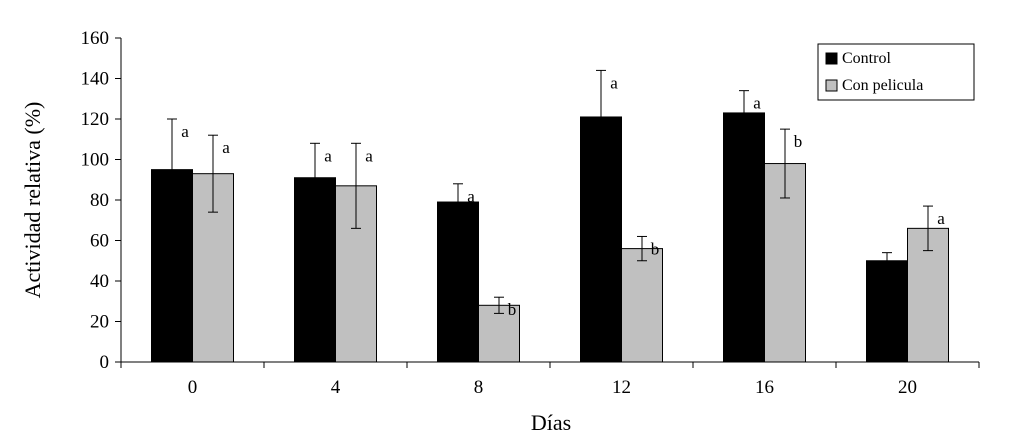  Describe the element at coordinates (798, 141) in the screenshot. I see `significance-con-pelicula-16: b` at that location.